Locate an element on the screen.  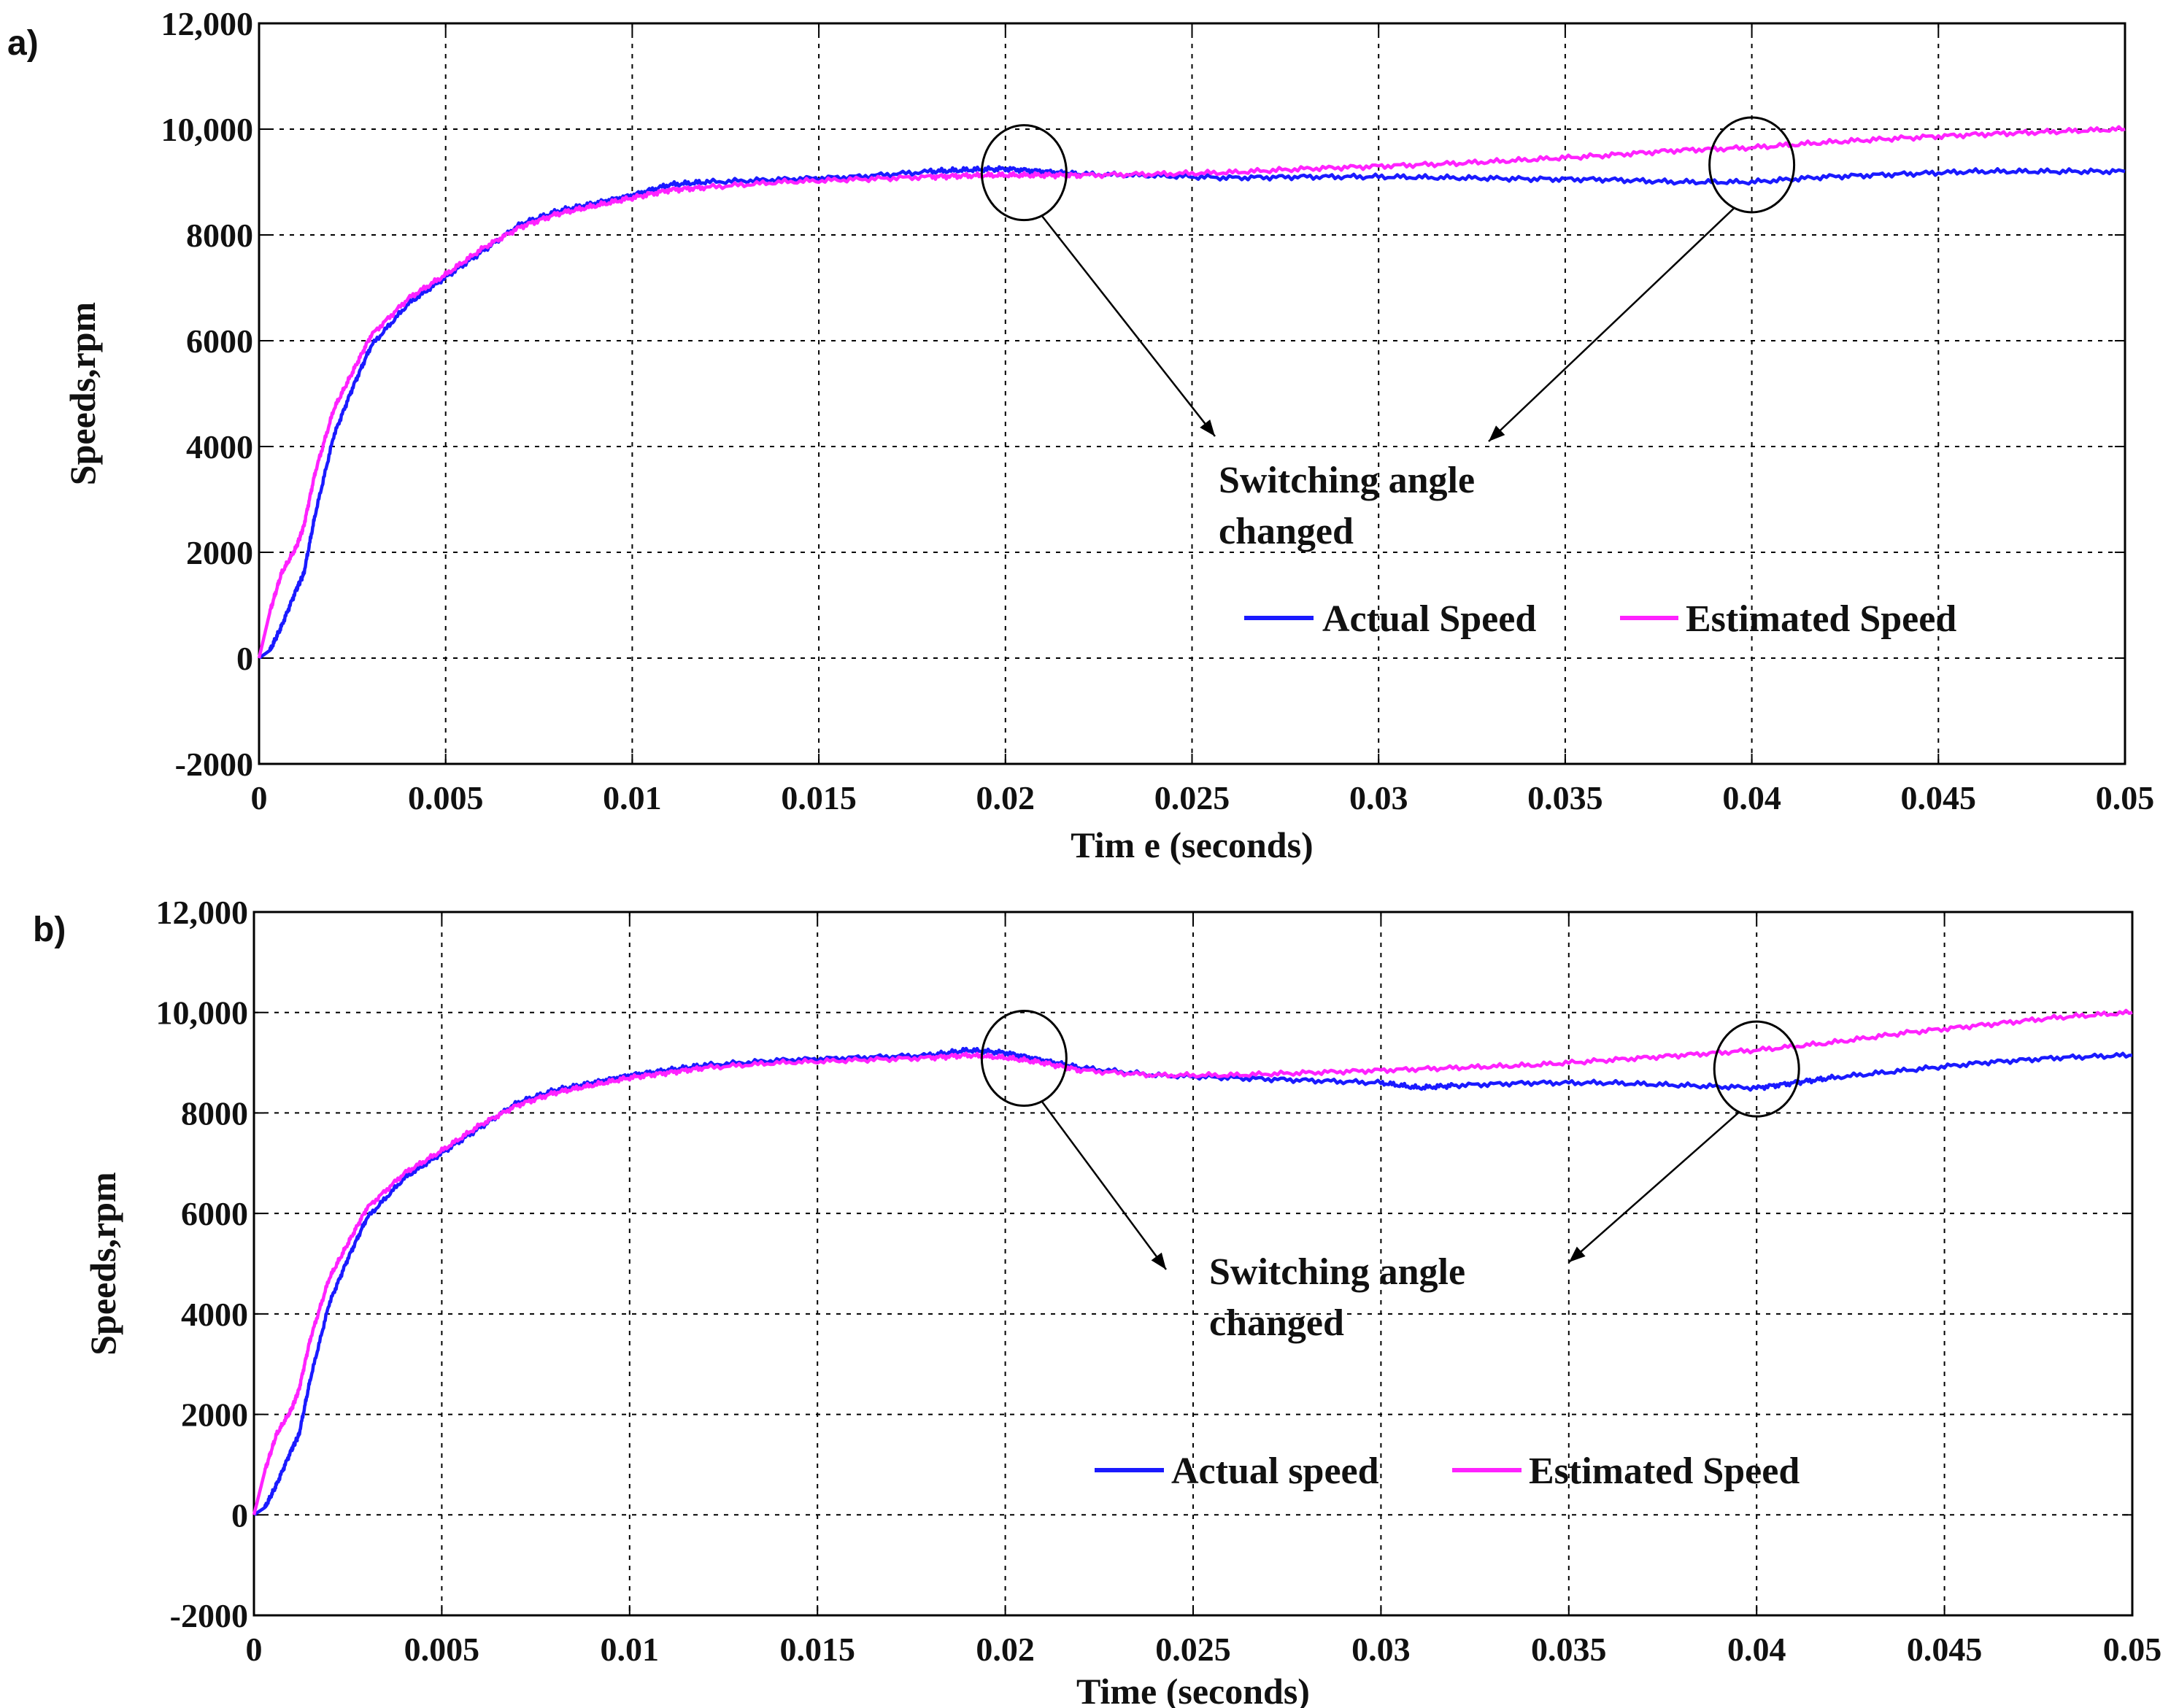
legend-label-actual: Actual Speed is located at coordinates (1429, 619).